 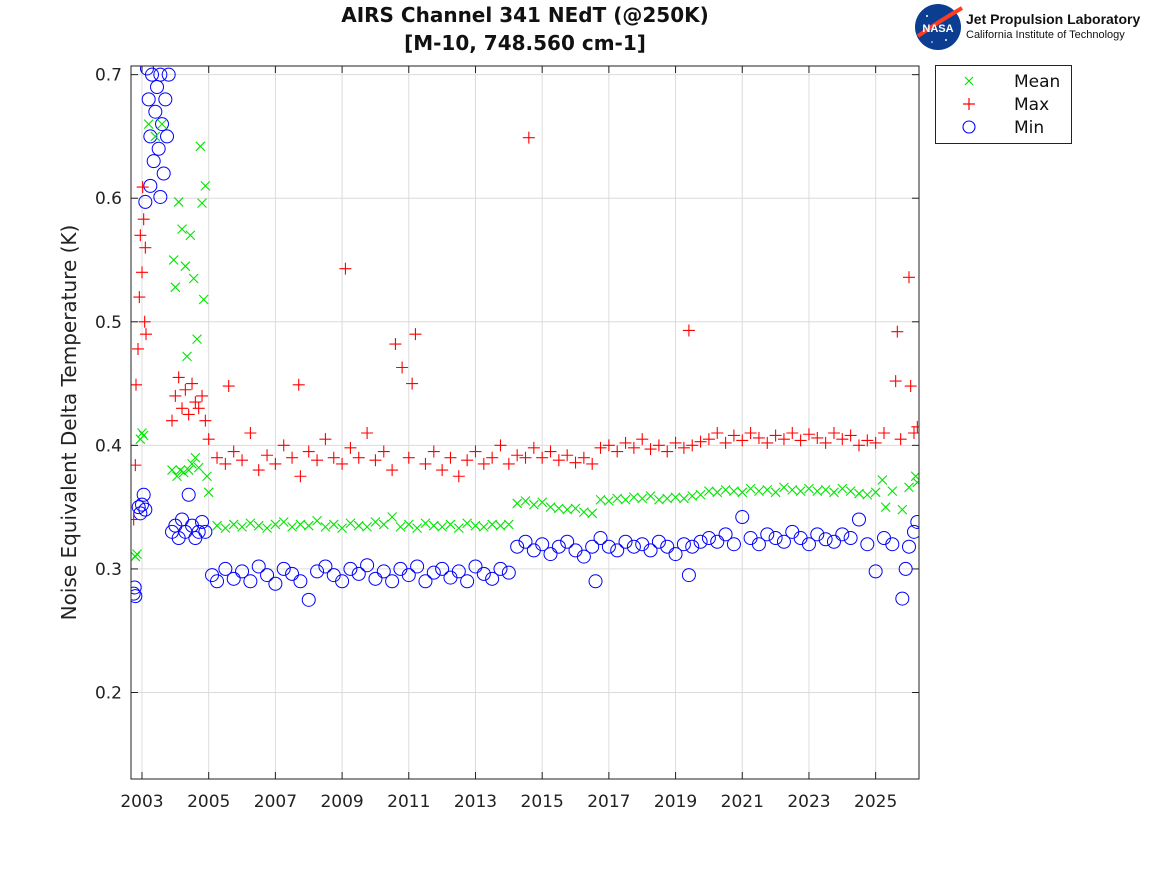 I want to click on x-tick-label: 2011, so click(x=408, y=802).